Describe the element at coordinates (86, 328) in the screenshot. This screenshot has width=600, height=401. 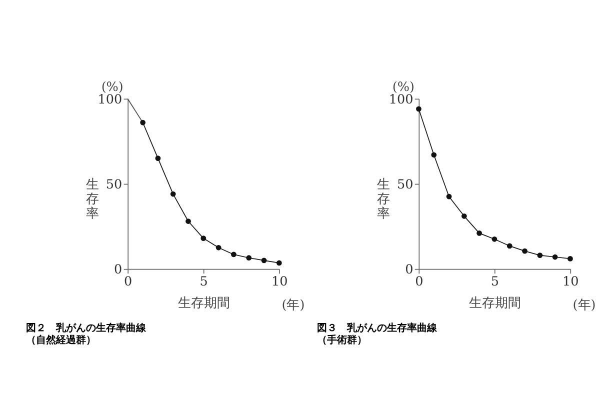
I see `text: 図２ 乳がんの生存率曲線` at that location.